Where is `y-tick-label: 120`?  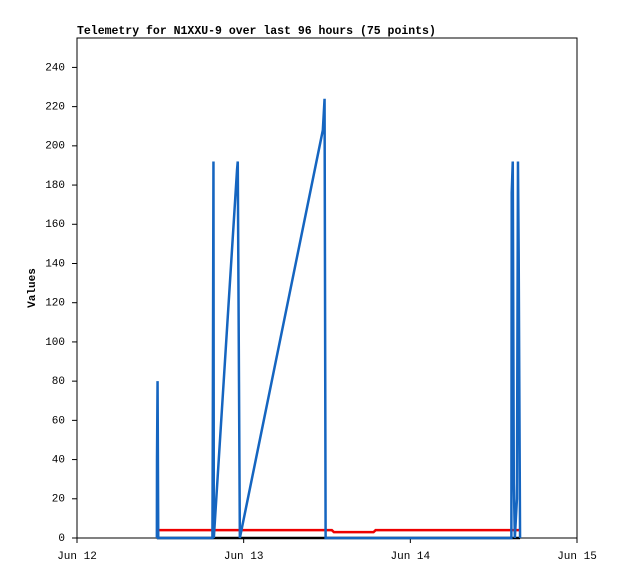 y-tick-label: 120 is located at coordinates (55, 304).